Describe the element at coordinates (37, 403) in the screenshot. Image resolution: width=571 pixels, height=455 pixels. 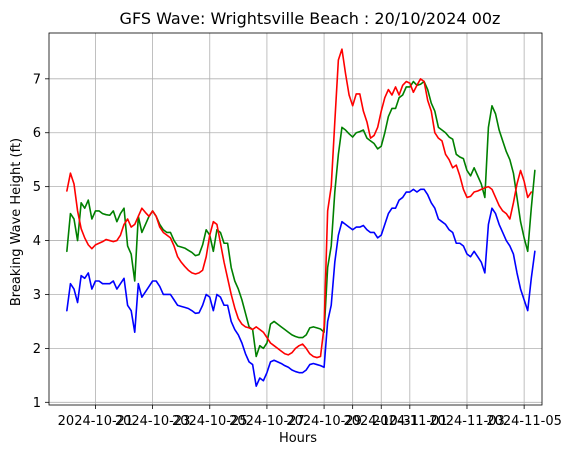
I see `y-tick-label: 1` at that location.